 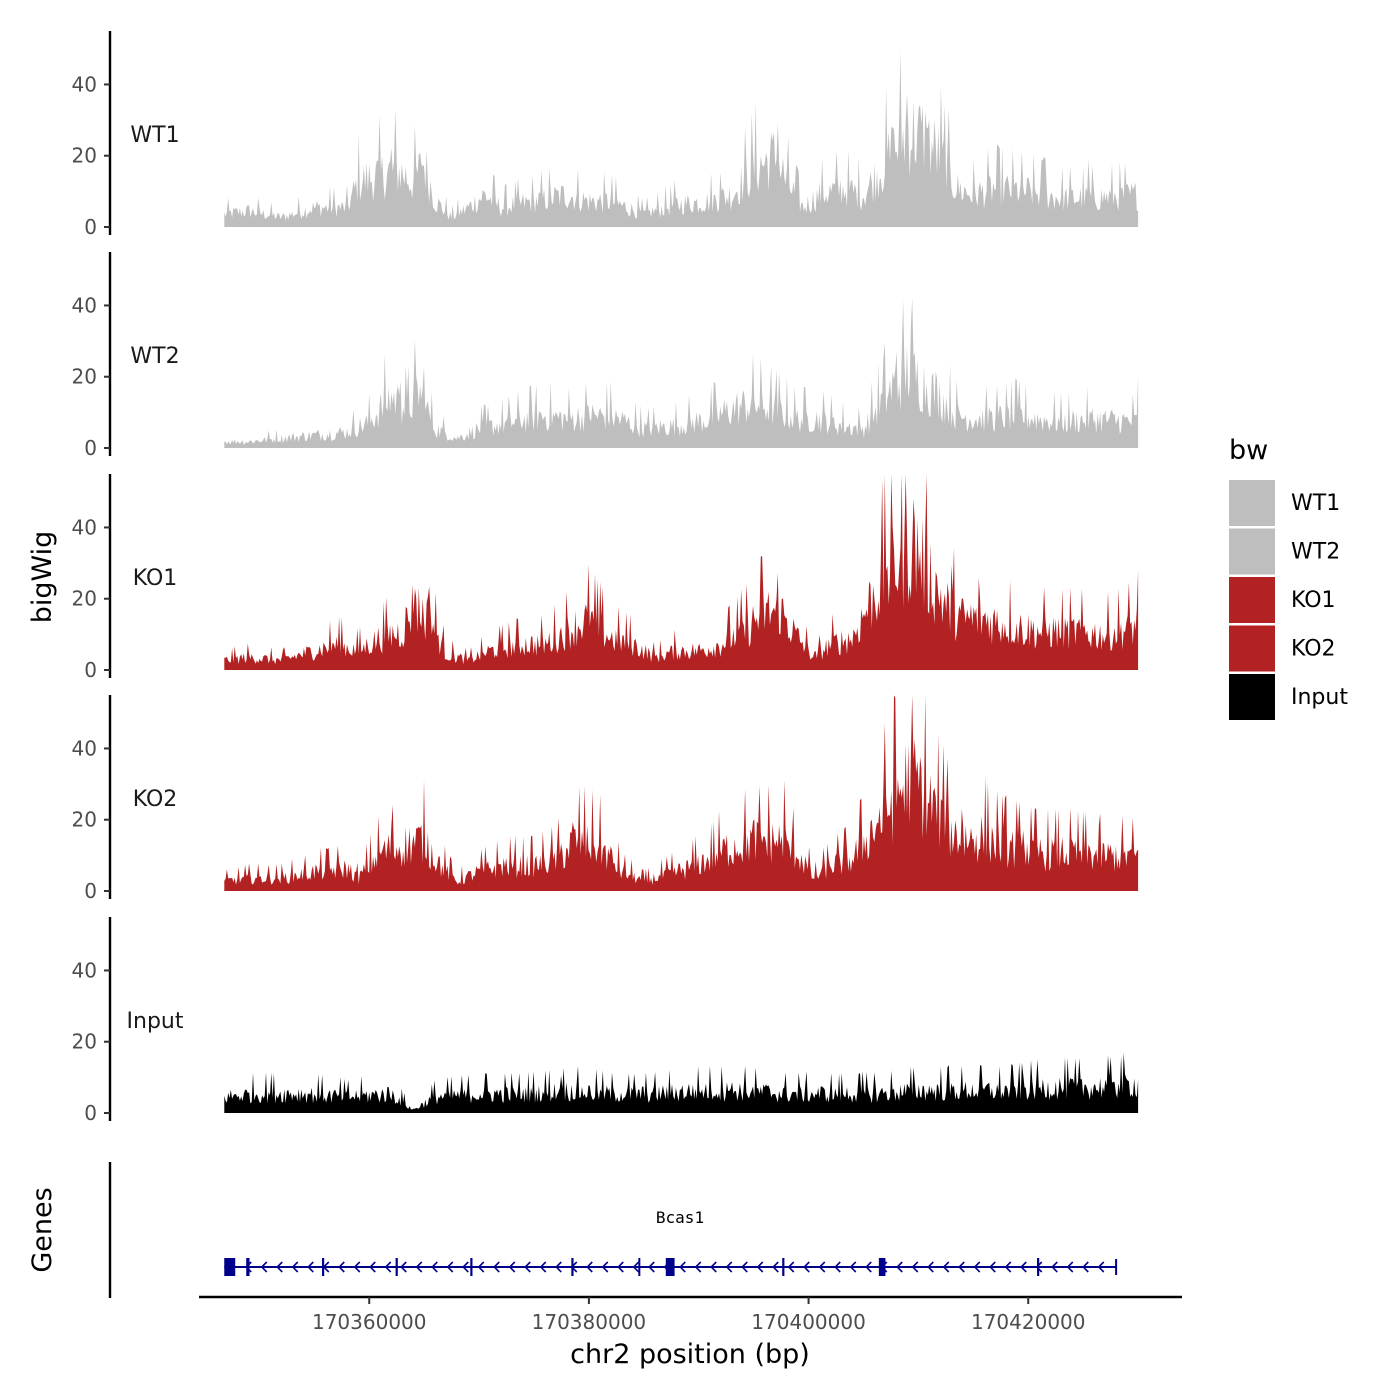 What do you see at coordinates (154, 135) in the screenshot?
I see `track-label-wt1: WT1` at bounding box center [154, 135].